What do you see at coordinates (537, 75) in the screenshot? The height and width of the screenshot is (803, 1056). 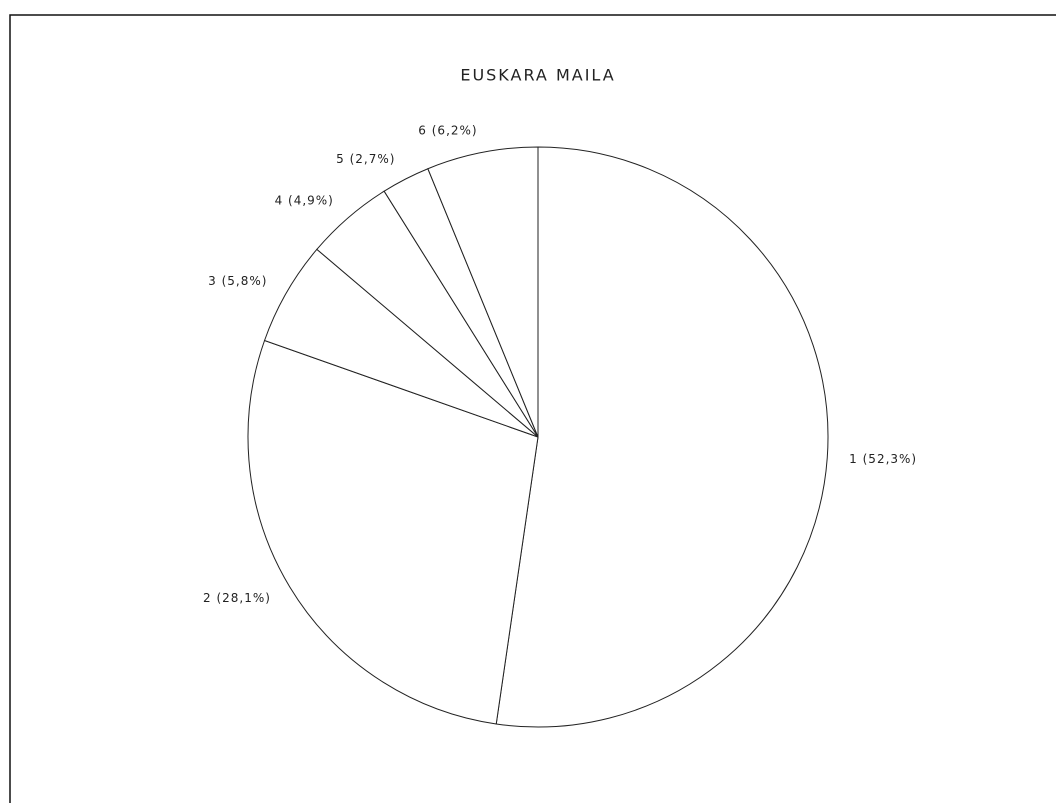 I see `chart-title: EUSKARA MAILA` at bounding box center [537, 75].